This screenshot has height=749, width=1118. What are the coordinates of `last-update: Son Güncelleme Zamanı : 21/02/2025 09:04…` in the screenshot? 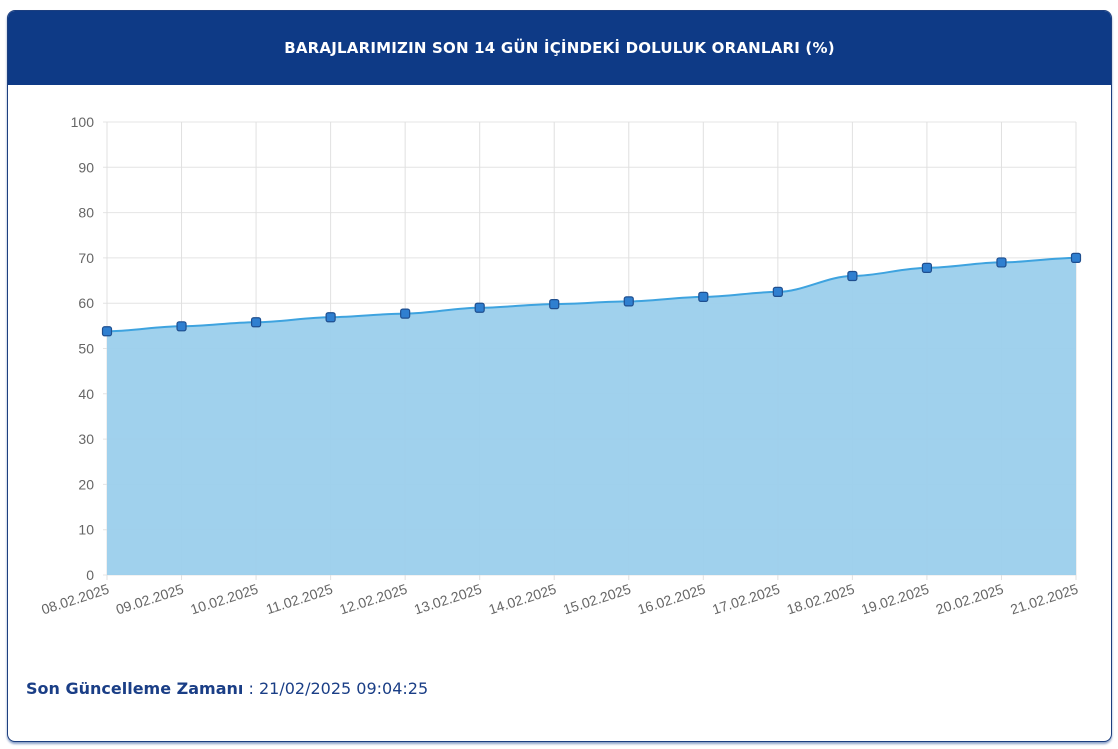 It's located at (227, 688).